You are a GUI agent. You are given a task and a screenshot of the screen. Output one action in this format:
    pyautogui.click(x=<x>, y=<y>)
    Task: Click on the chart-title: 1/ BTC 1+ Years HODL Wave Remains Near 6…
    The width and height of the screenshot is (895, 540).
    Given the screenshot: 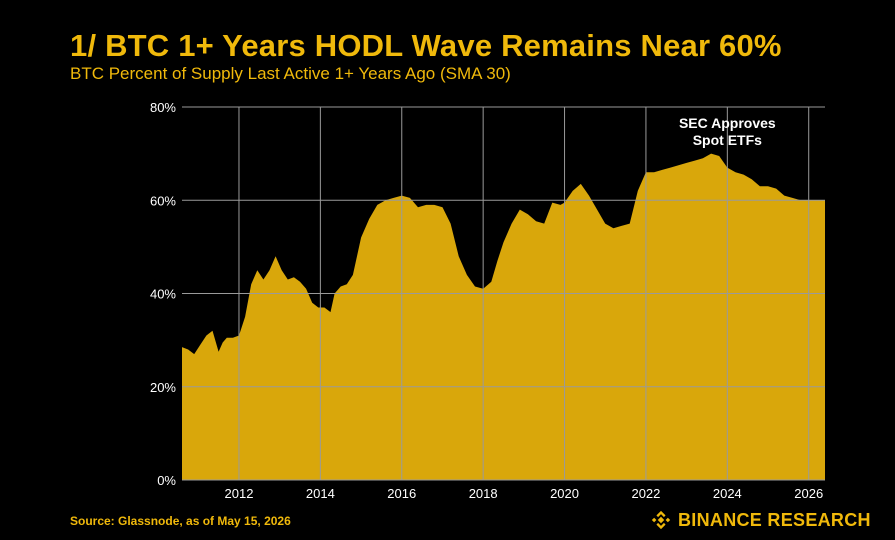 What is the action you would take?
    pyautogui.click(x=426, y=45)
    